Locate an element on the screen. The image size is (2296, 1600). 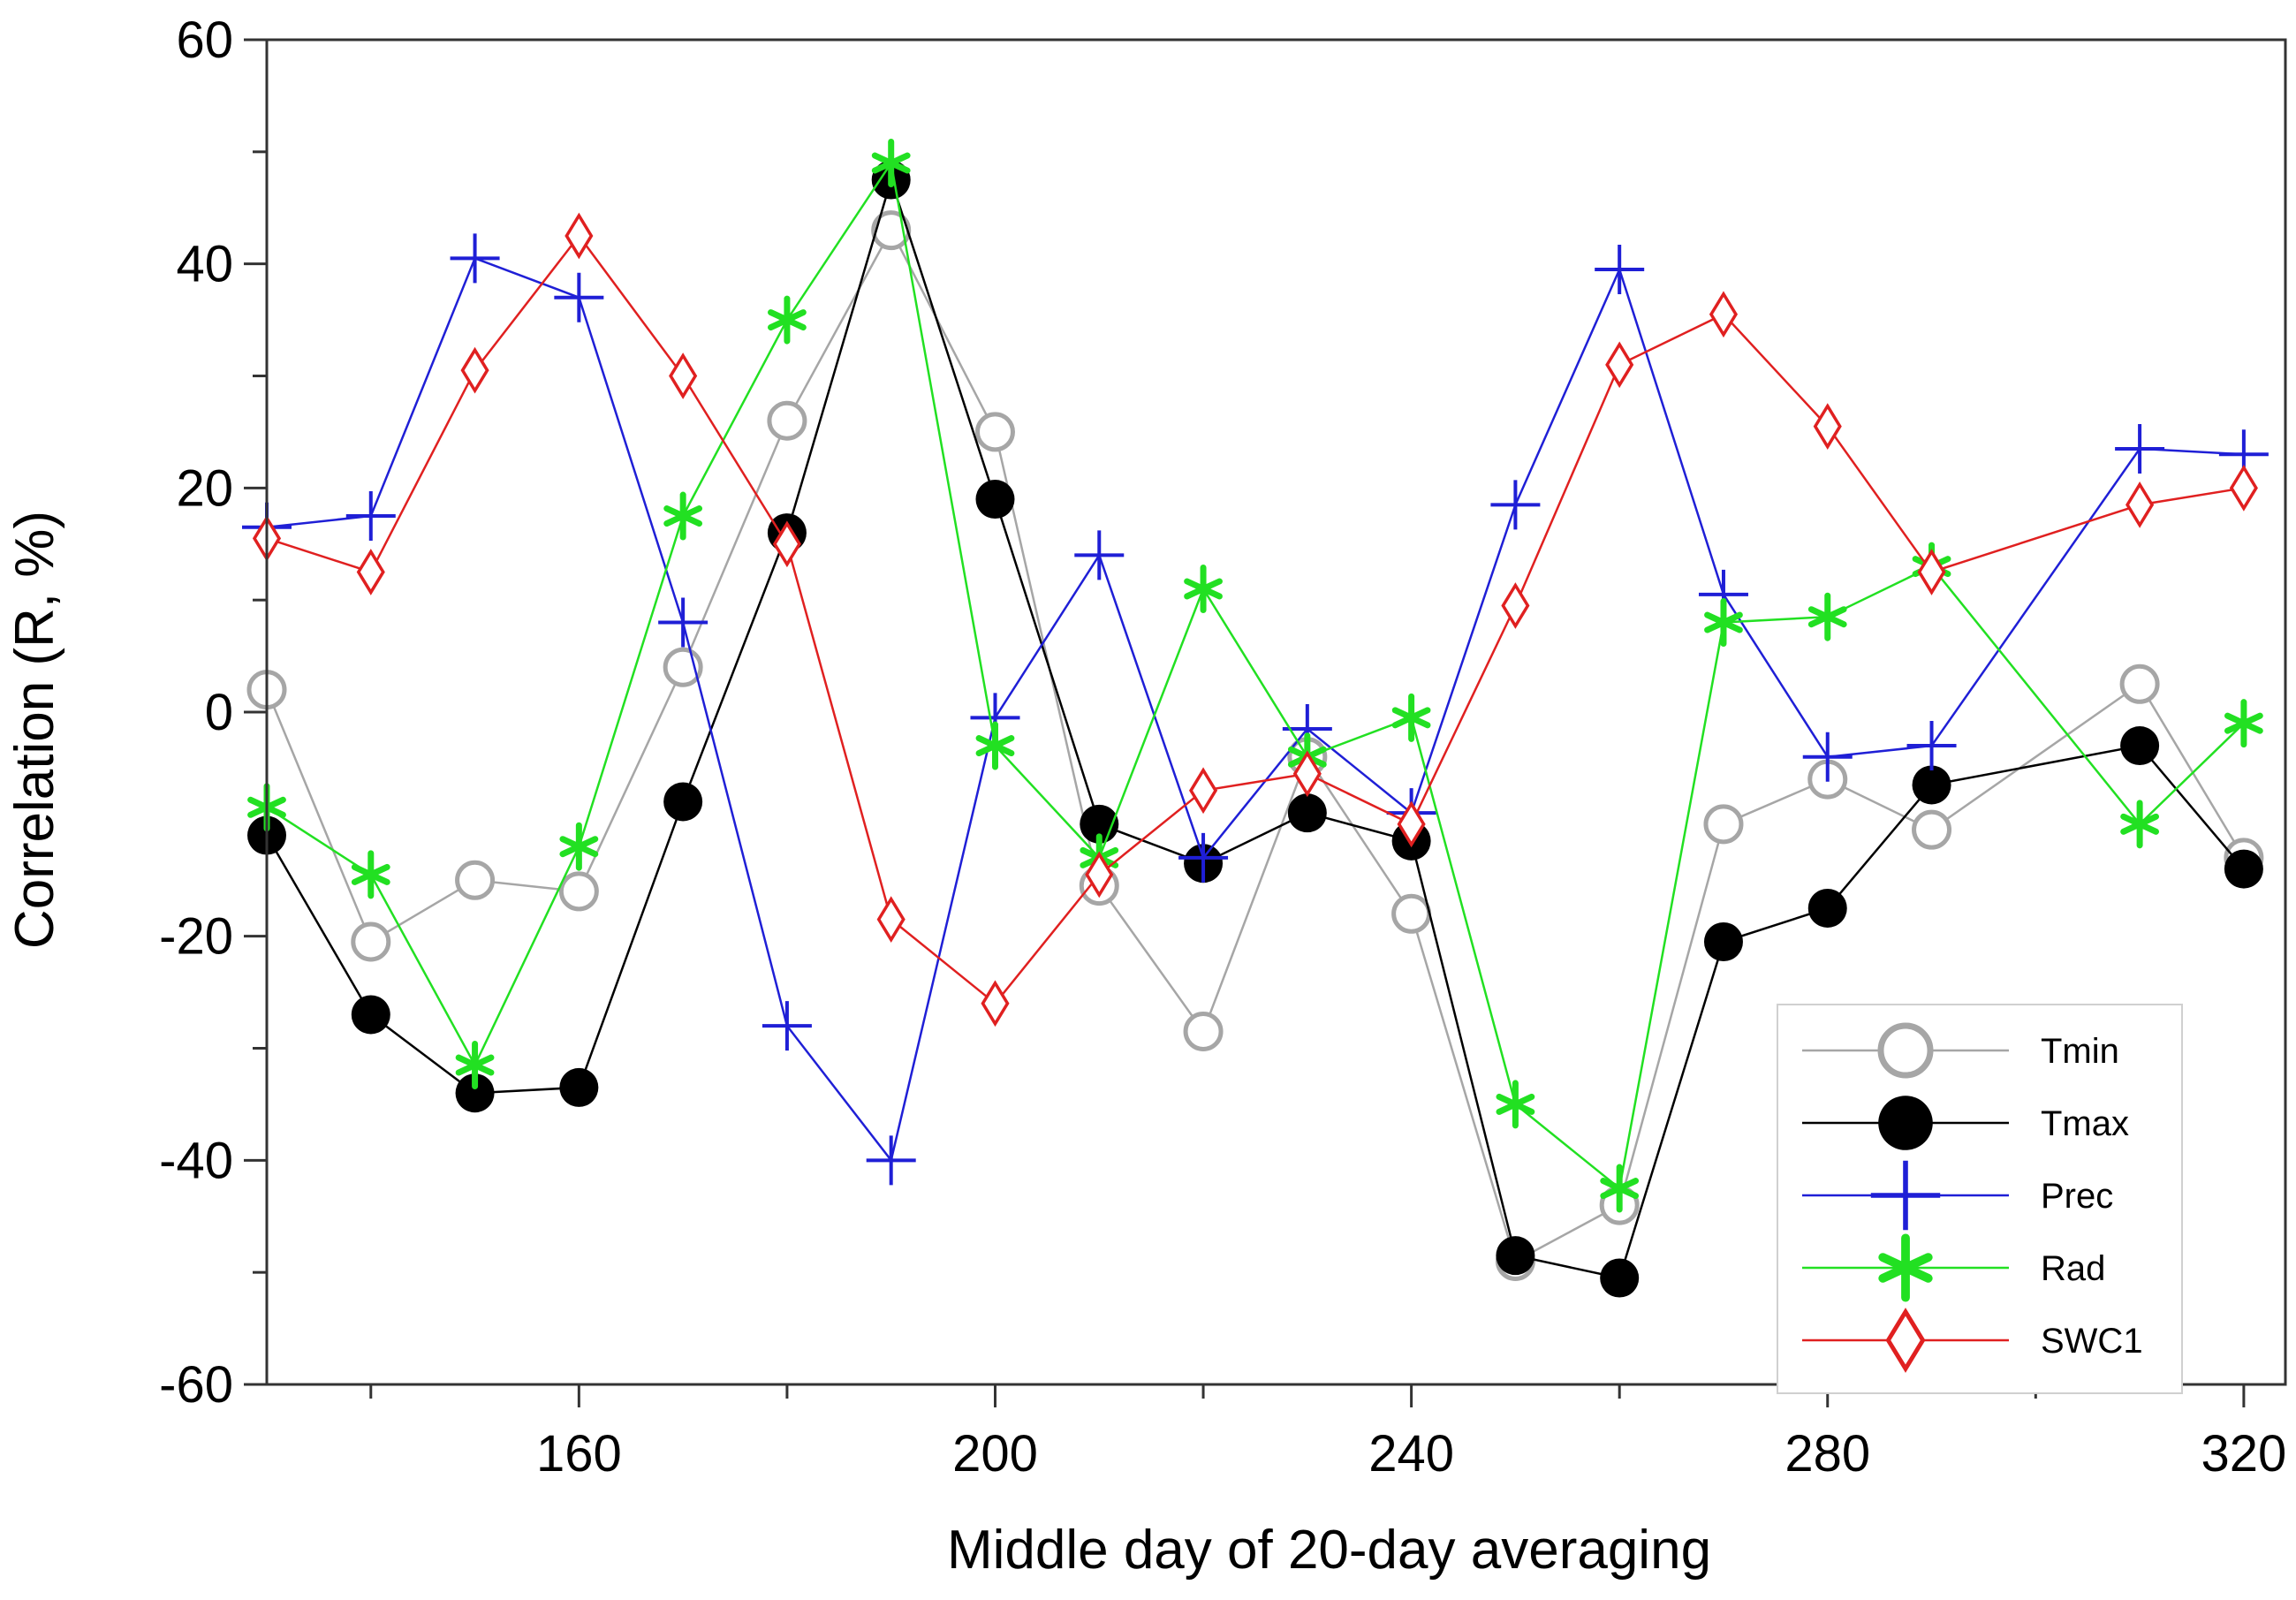
legend-item-prec: Prec is located at coordinates (1957, 1195).